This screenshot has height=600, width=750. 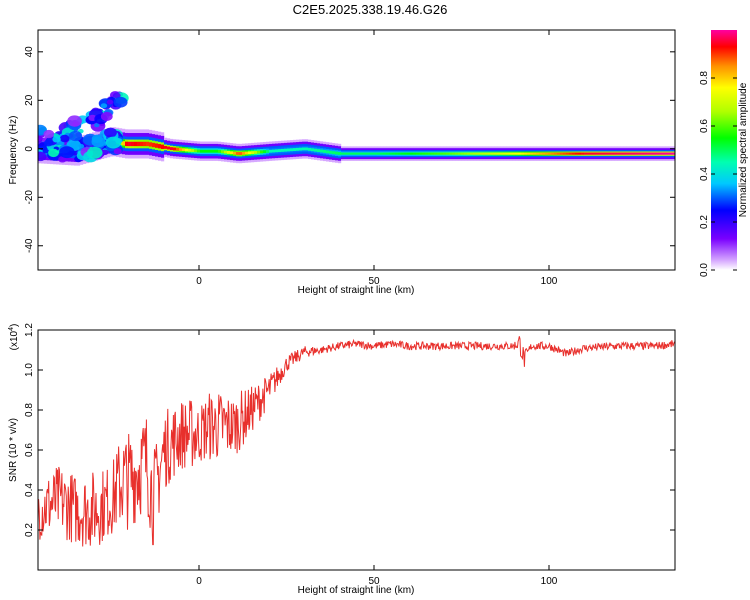 I want to click on spectrogram-y-label: Frequency (Hz), so click(x=13, y=150).